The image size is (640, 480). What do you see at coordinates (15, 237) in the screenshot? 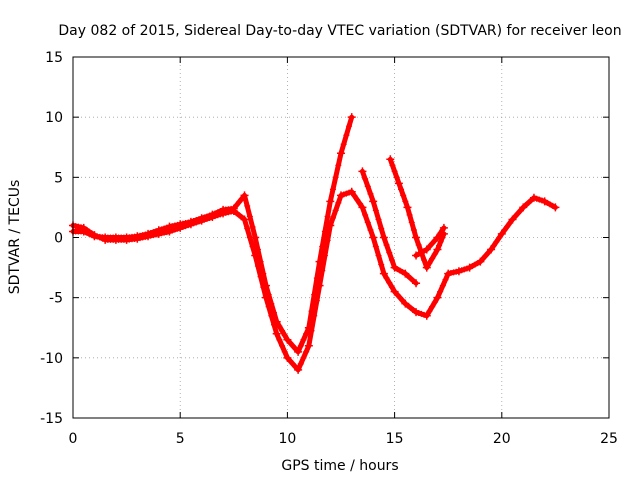
I see `y-axis-label: SDTVAR / TECUs` at bounding box center [15, 237].